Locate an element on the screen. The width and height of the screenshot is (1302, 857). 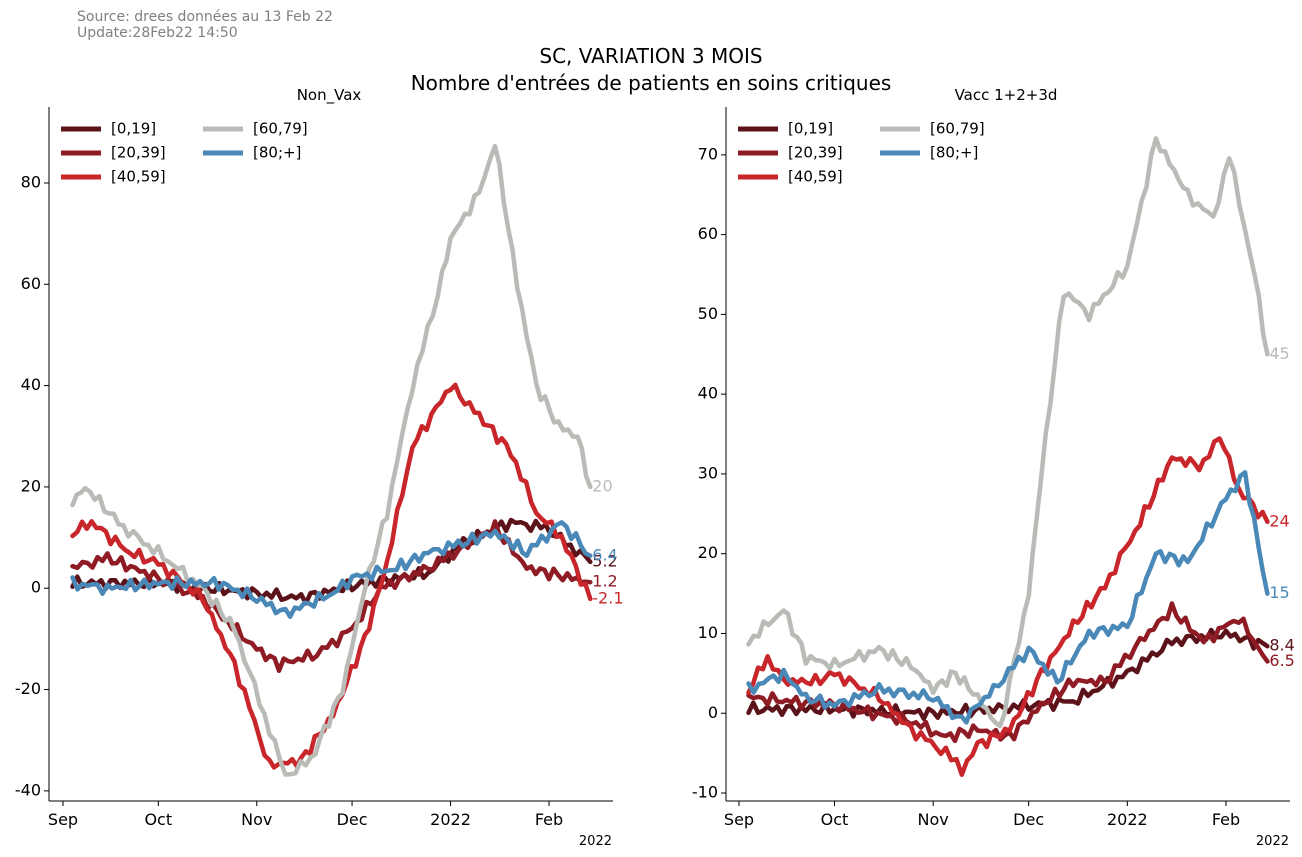
end-value-label: 1.2 is located at coordinates (604, 581).